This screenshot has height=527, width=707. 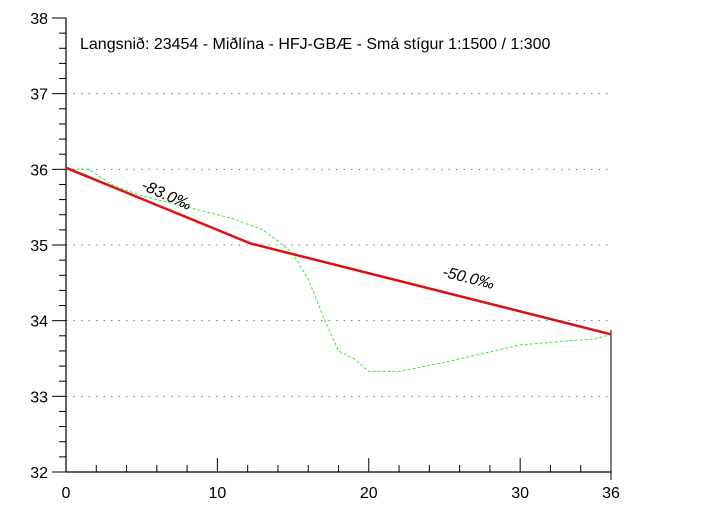 I want to click on y-tick-label: 38, so click(x=39, y=19).